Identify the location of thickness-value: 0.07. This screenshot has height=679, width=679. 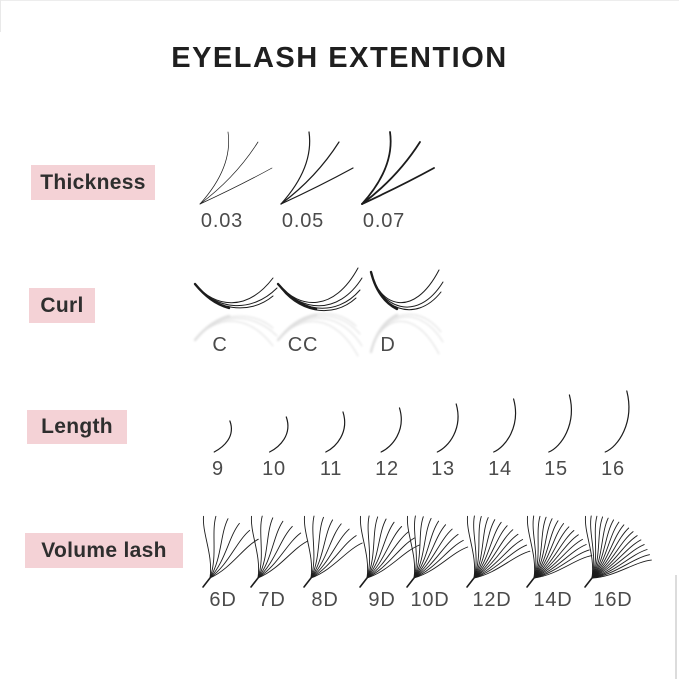
(384, 221).